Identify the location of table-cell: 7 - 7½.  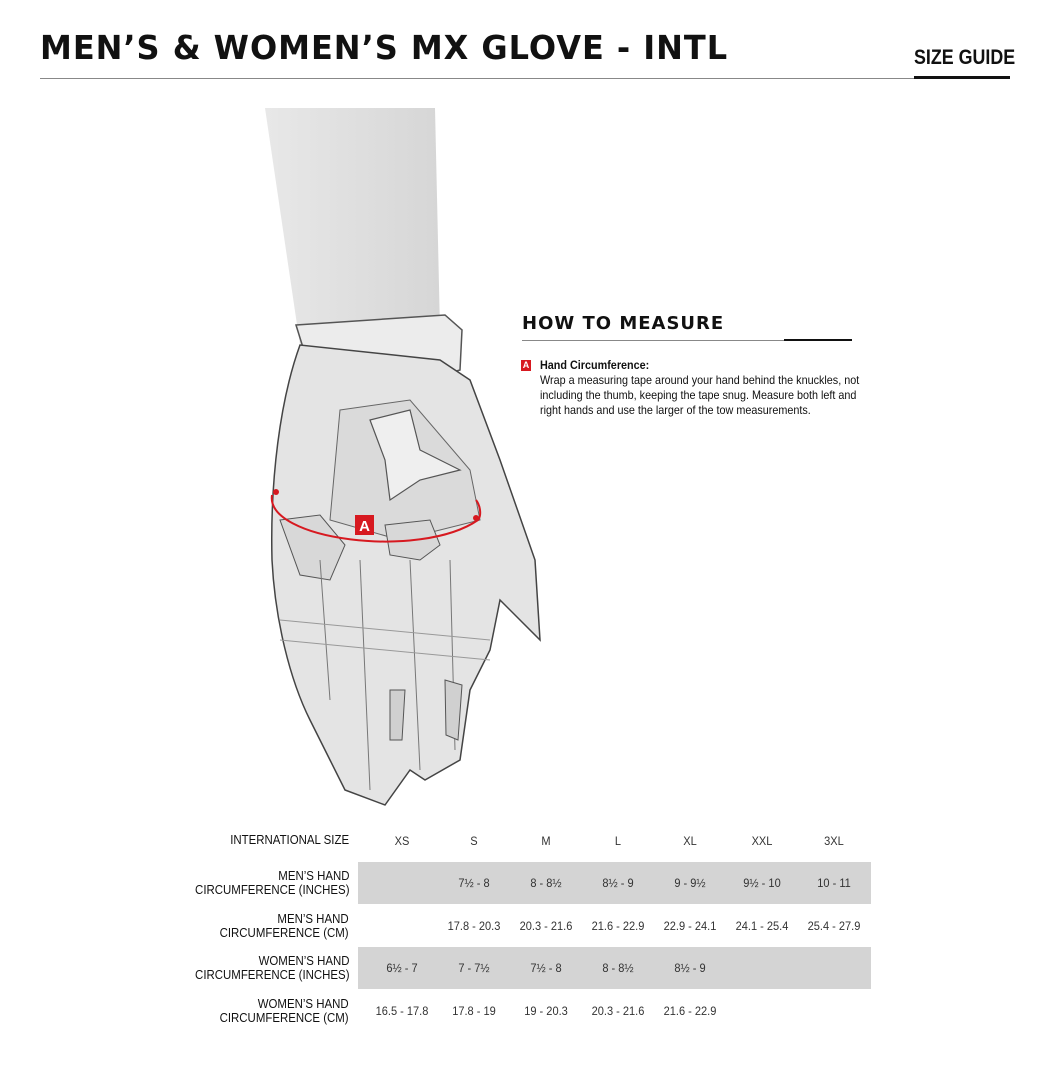
(474, 968).